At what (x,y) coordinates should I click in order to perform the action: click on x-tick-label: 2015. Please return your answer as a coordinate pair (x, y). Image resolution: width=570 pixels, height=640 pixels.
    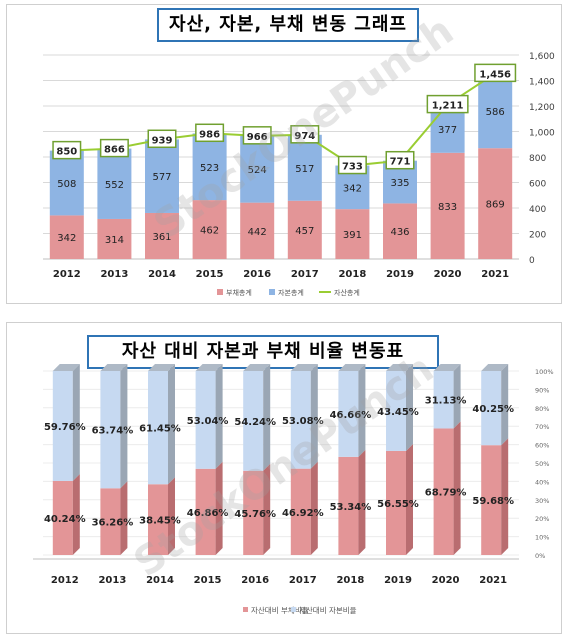
    Looking at the image, I should click on (208, 580).